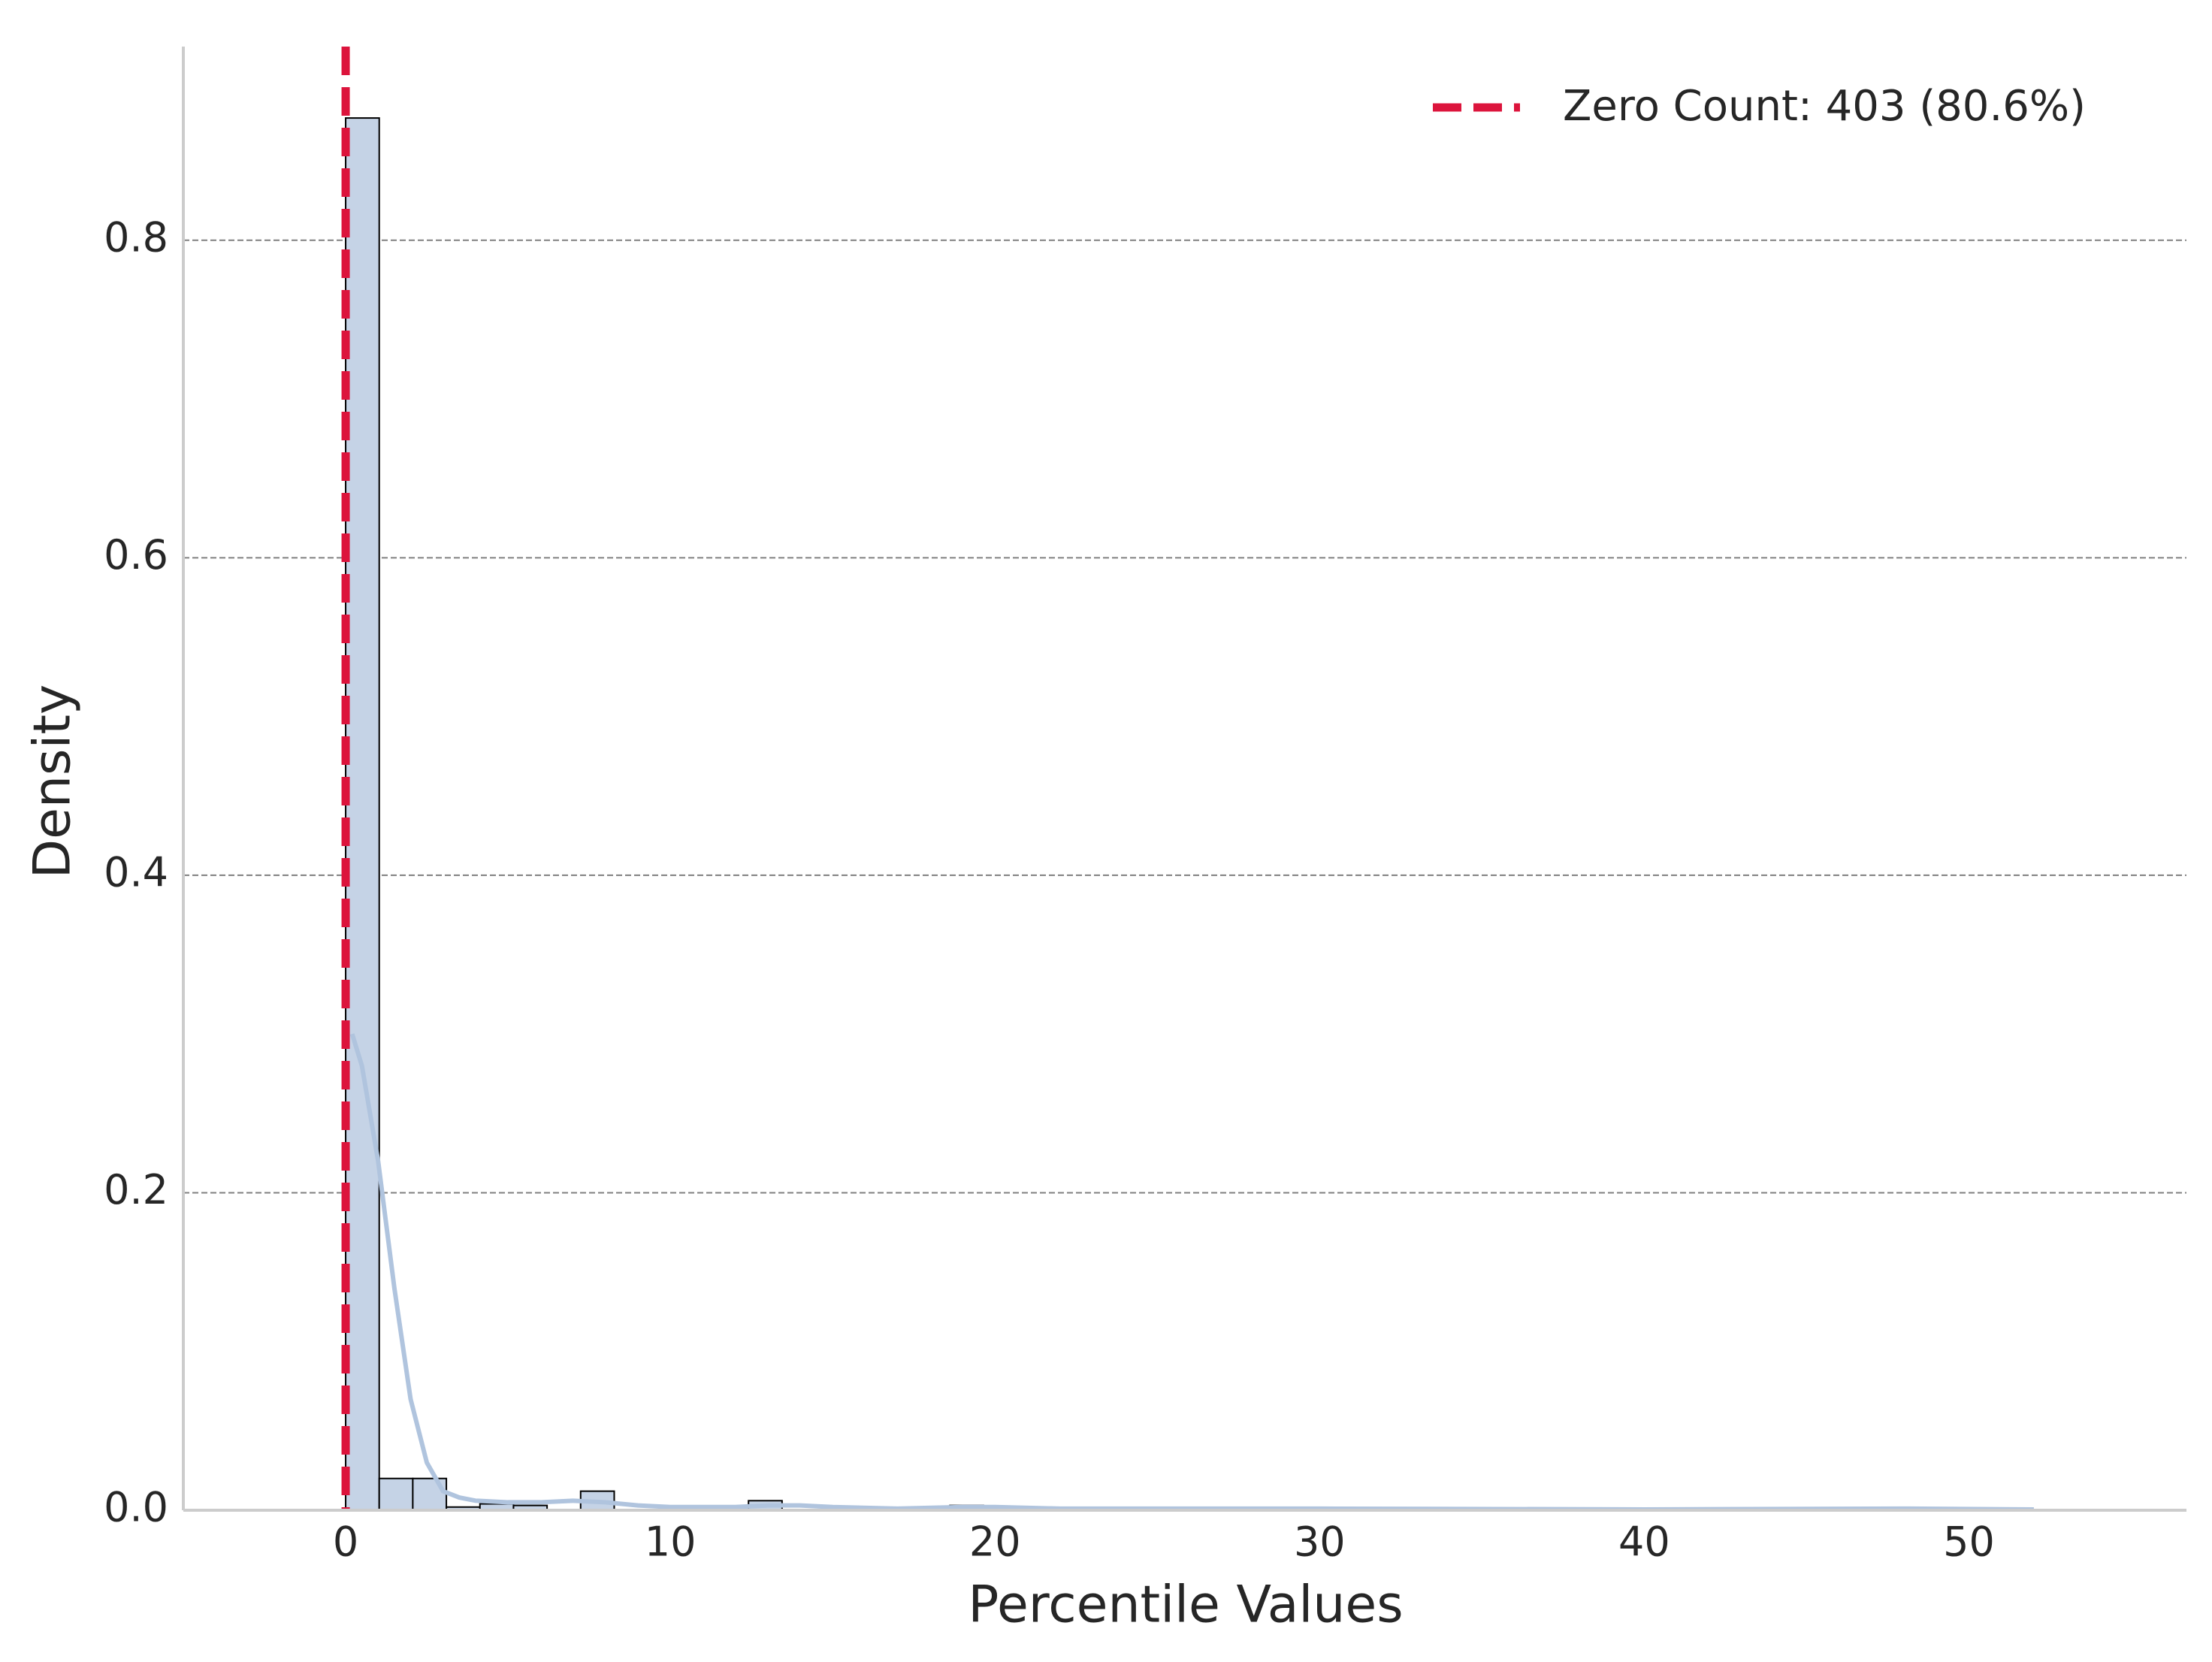  Describe the element at coordinates (136, 1189) in the screenshot. I see `y-tick-label: 0.2` at that location.